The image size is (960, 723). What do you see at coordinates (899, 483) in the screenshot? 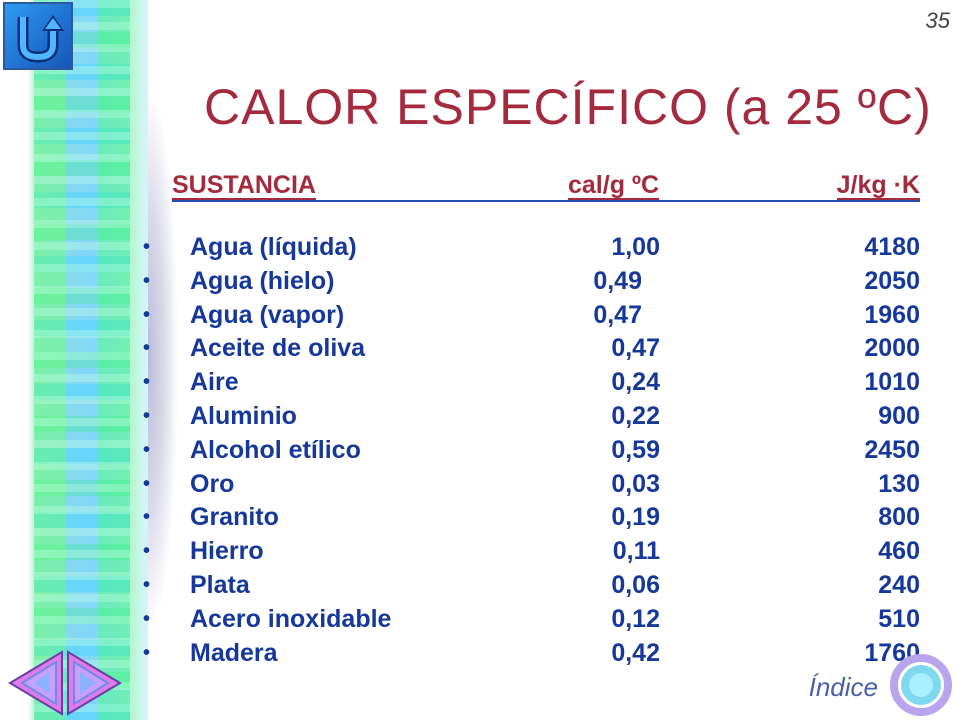
I see `jkg-value: 130` at bounding box center [899, 483].